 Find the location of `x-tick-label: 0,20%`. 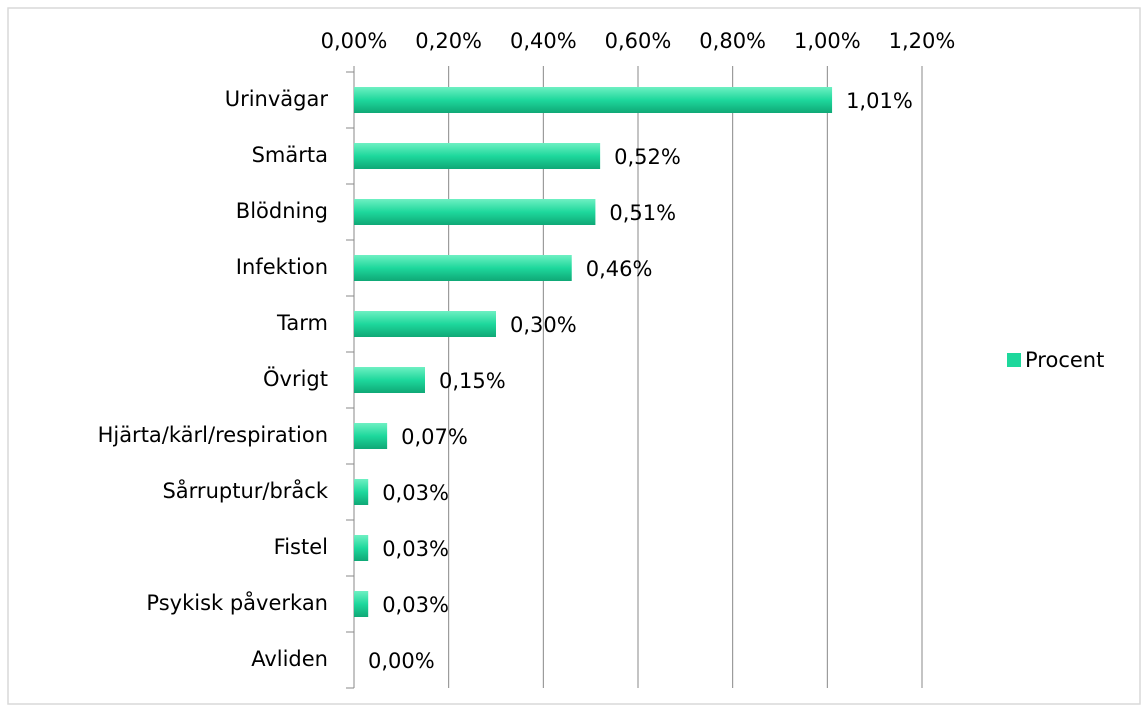

x-tick-label: 0,20% is located at coordinates (448, 41).